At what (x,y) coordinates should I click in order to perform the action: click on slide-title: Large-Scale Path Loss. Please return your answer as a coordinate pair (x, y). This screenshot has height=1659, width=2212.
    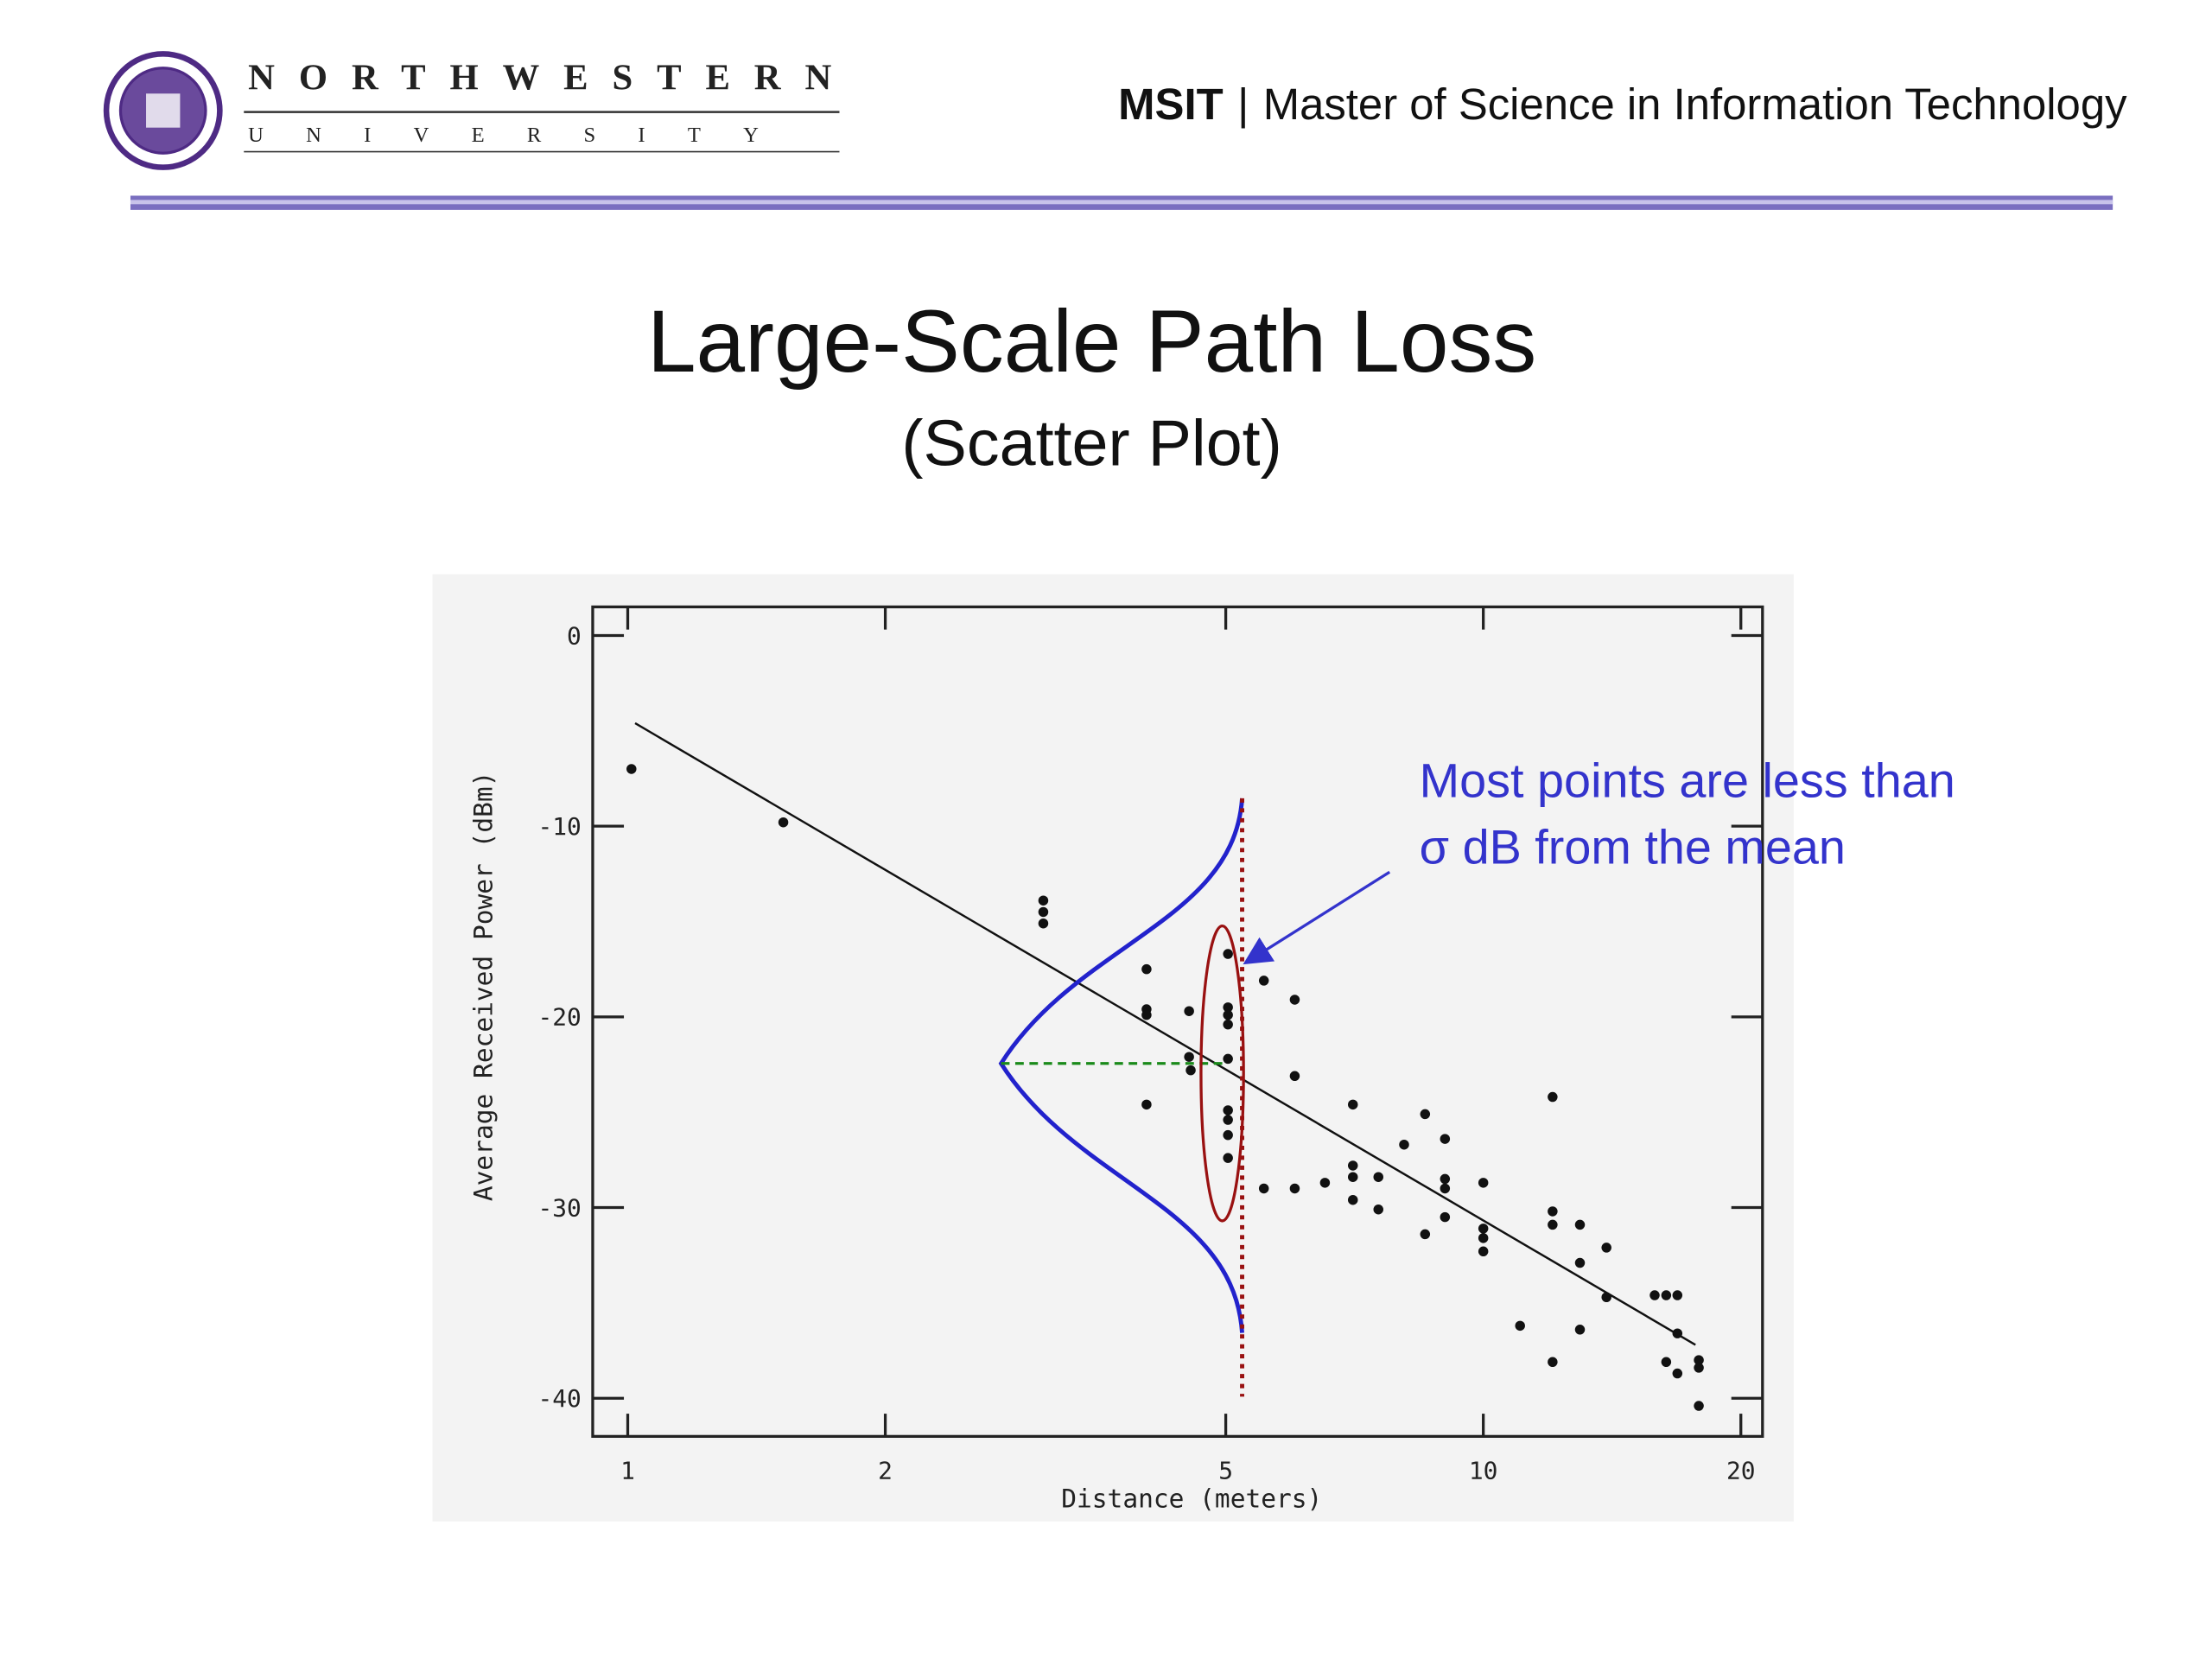
    Looking at the image, I should click on (1091, 341).